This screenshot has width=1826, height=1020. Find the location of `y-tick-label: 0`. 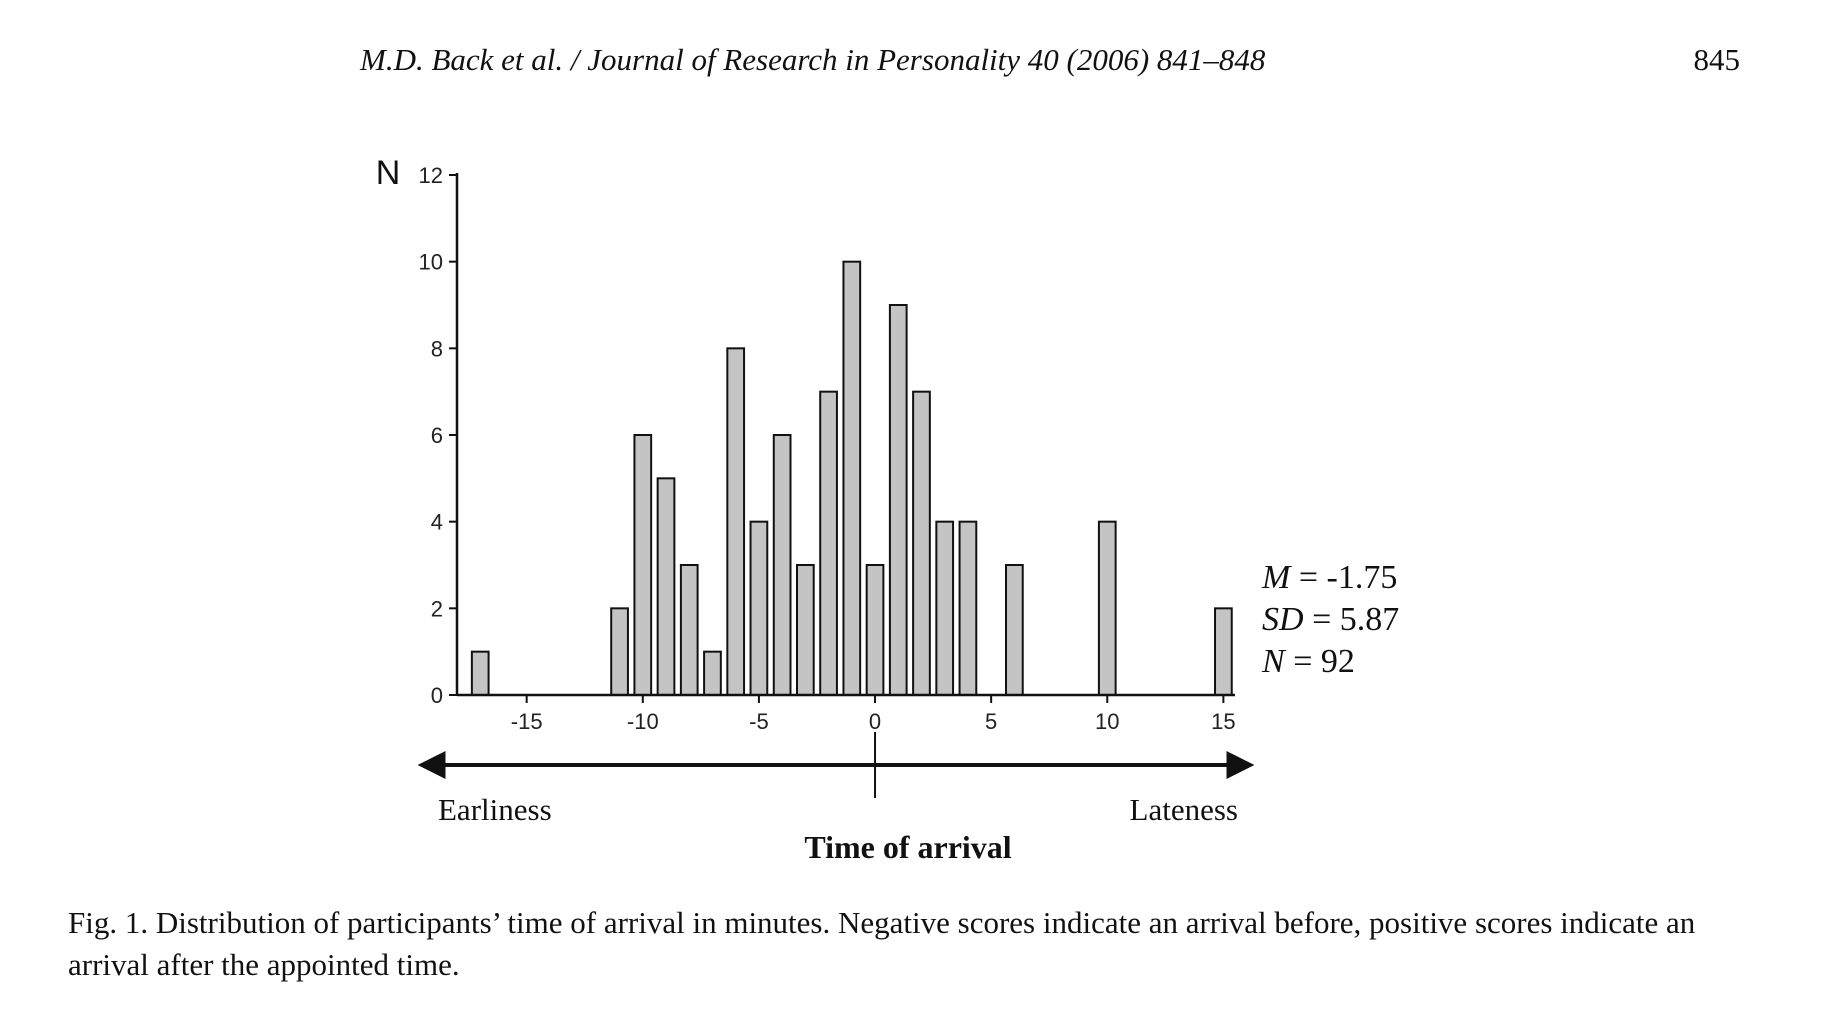

y-tick-label: 0 is located at coordinates (437, 695).